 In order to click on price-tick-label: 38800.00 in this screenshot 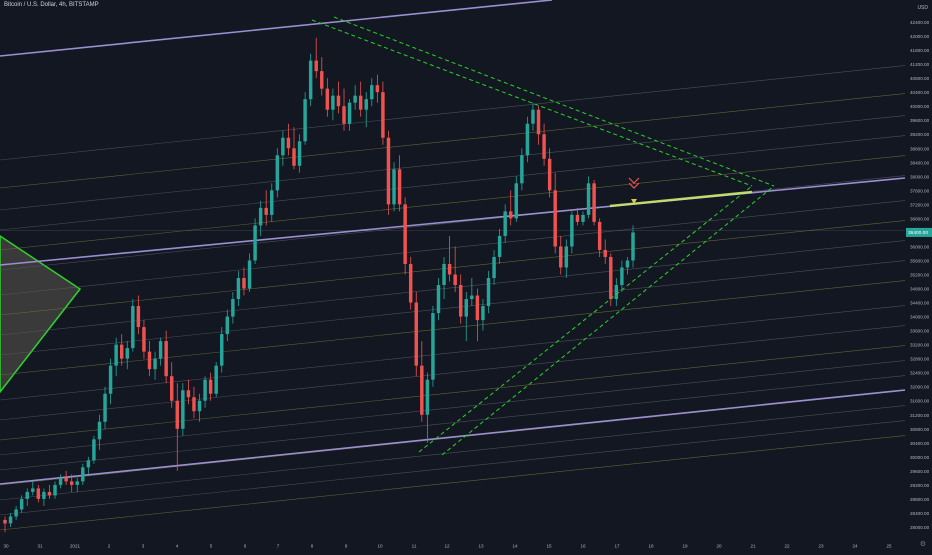, I will do `click(920, 148)`.